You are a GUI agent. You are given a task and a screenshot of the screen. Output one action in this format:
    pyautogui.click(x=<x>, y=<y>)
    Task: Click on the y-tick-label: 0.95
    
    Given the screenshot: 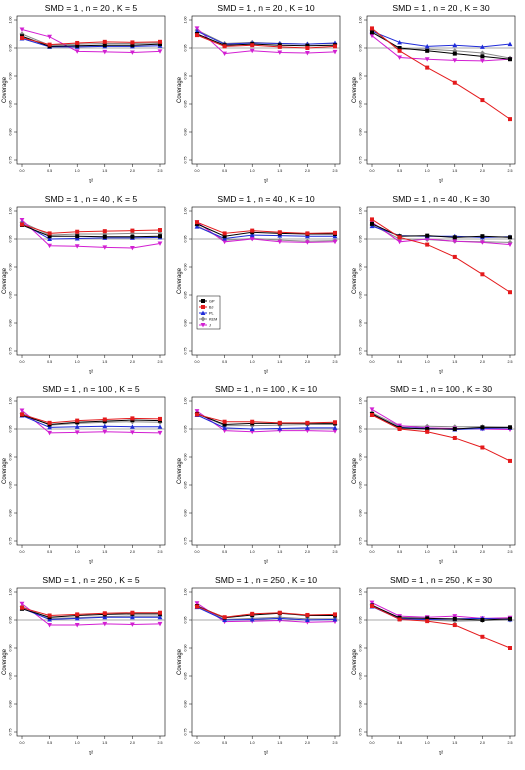 What is the action you would take?
    pyautogui.click(x=186, y=620)
    